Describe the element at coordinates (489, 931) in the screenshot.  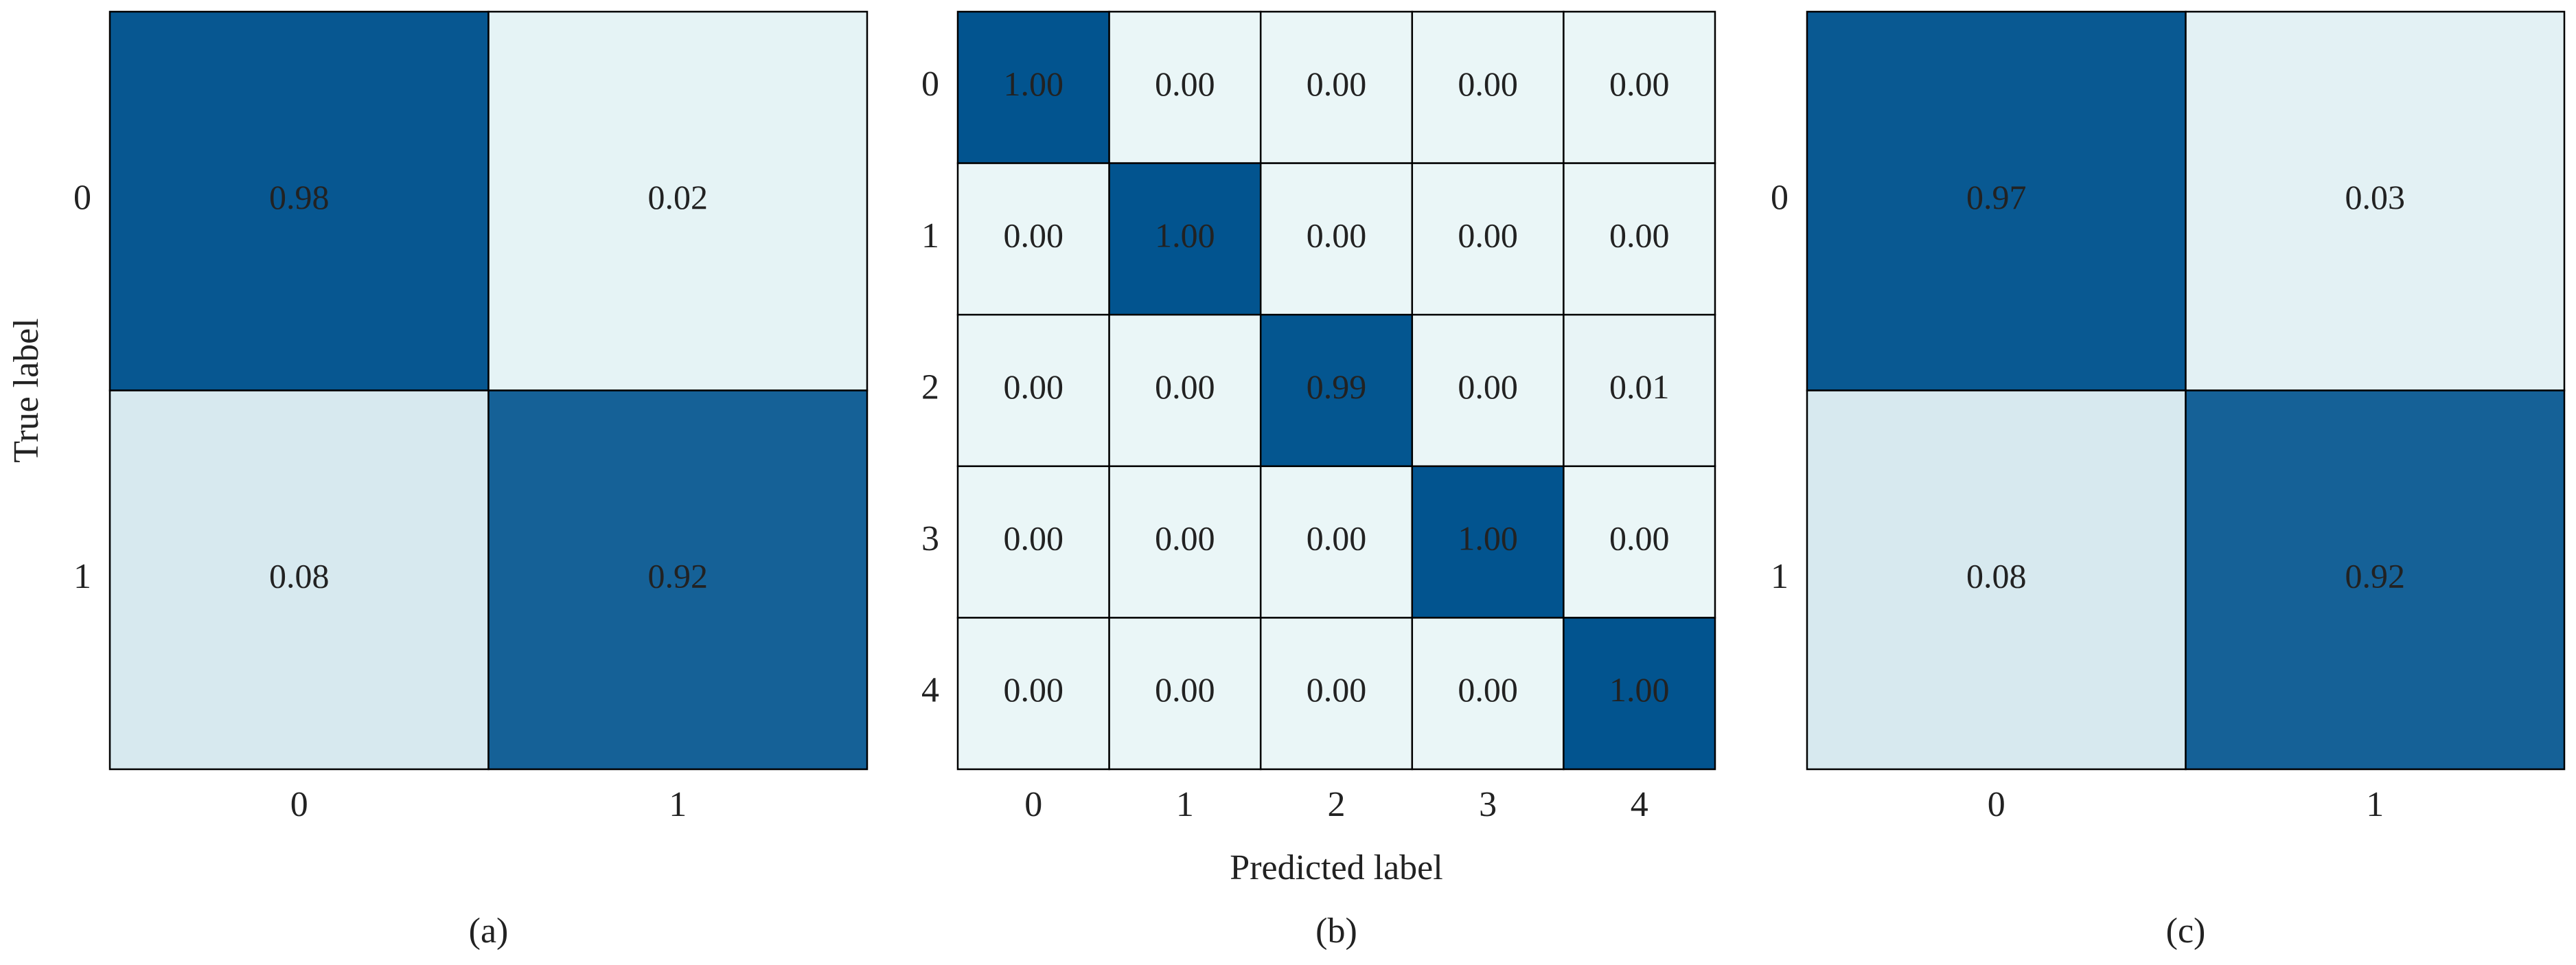
I see `caption: (a)` at that location.